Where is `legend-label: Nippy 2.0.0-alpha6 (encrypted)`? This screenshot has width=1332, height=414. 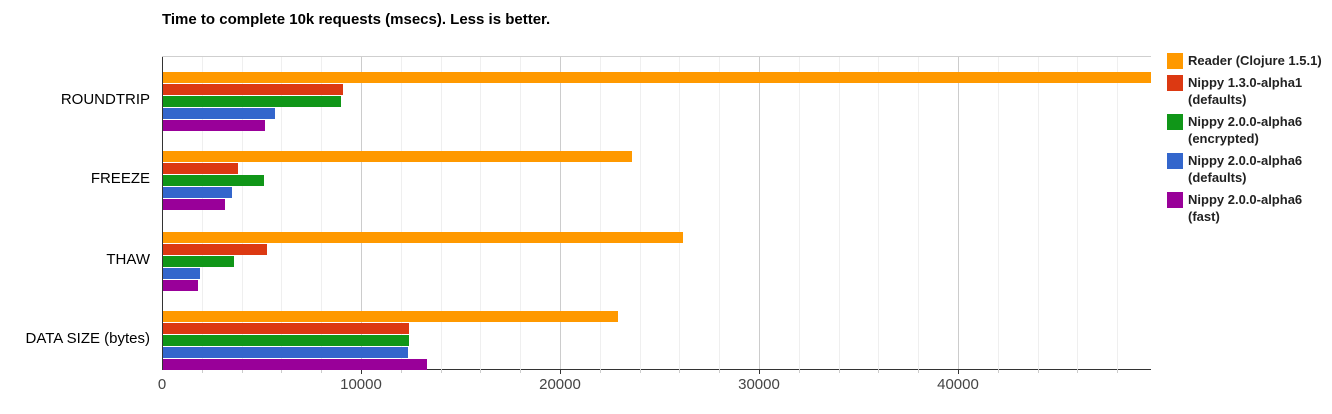
legend-label: Nippy 2.0.0-alpha6 (encrypted) is located at coordinates (1245, 130).